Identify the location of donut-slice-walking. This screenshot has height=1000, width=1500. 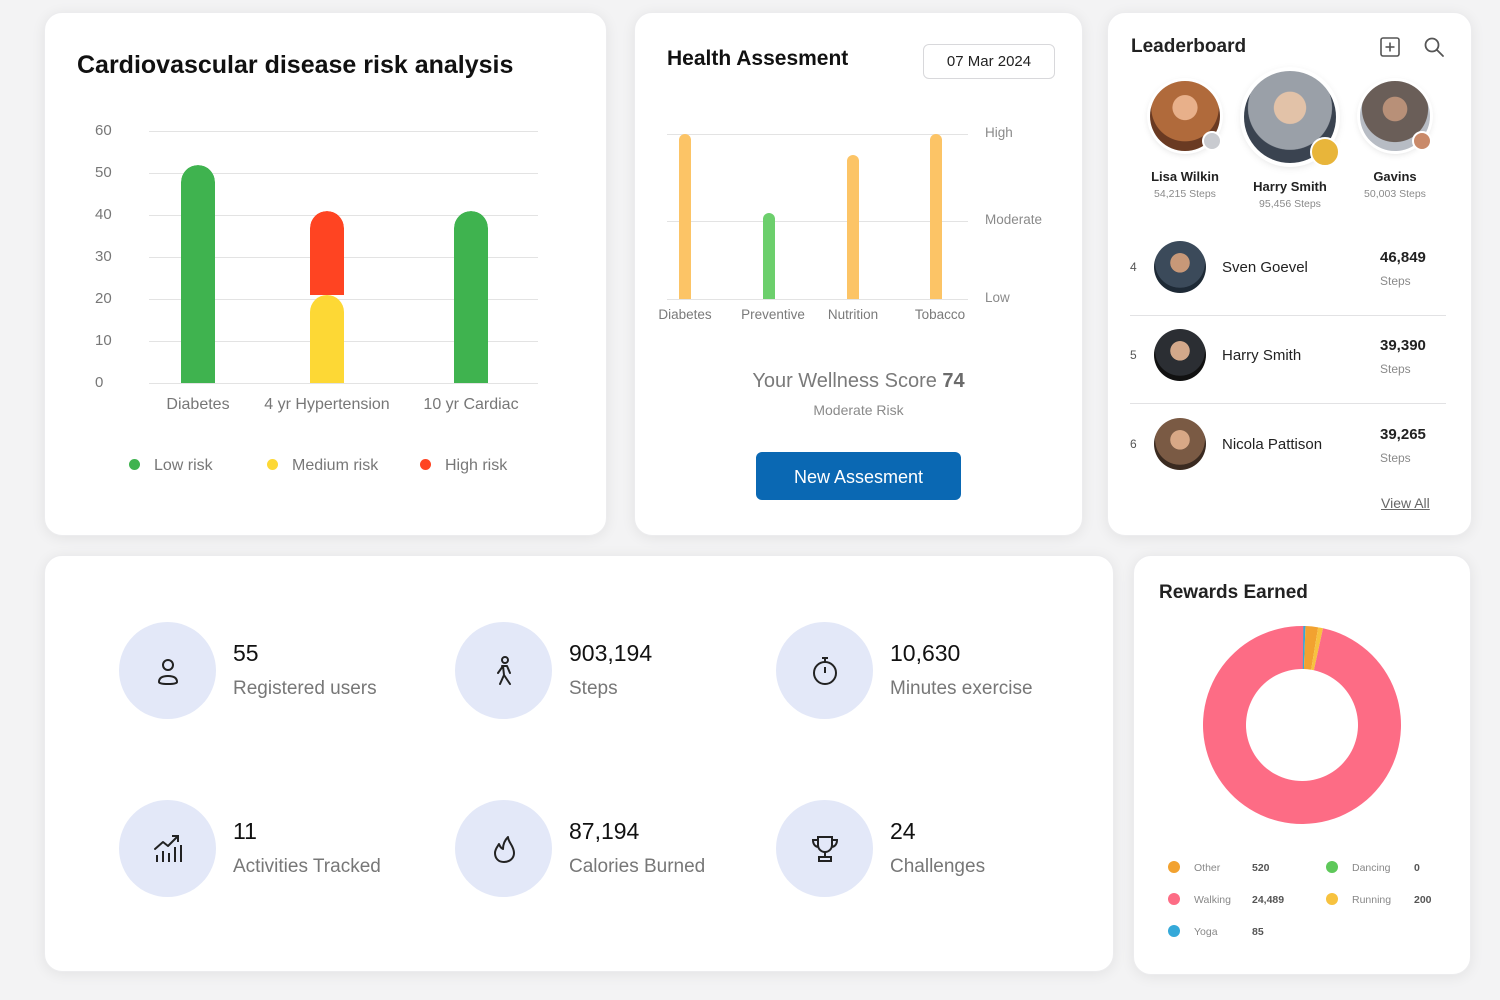
(1302, 725).